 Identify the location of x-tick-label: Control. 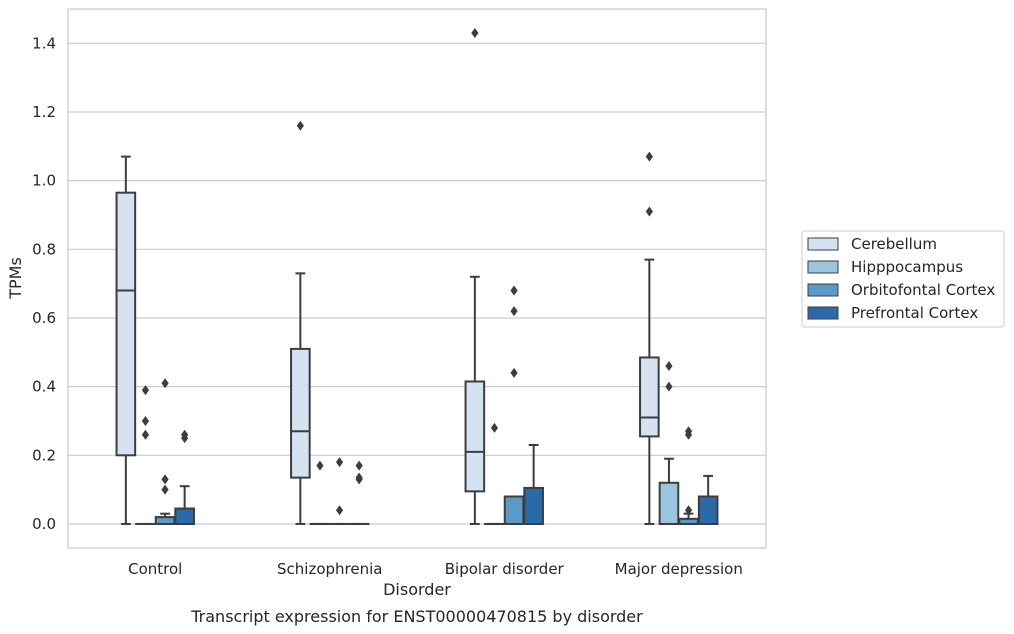
(155, 569).